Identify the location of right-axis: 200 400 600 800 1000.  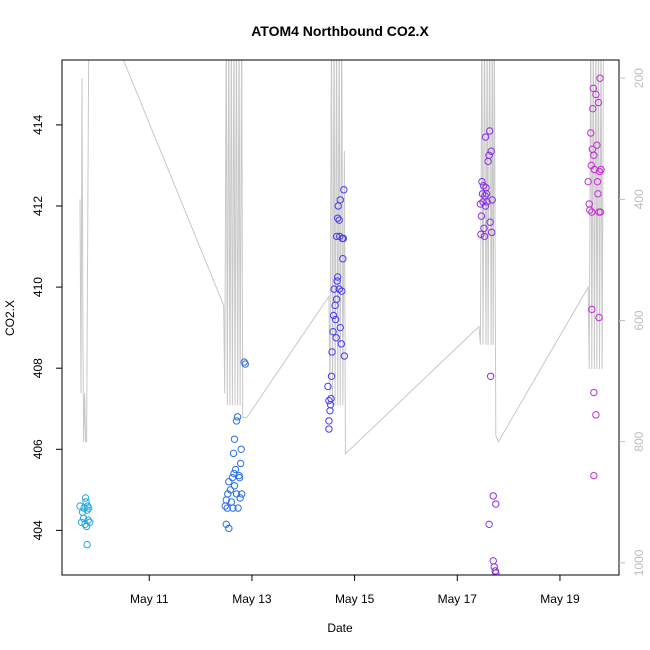
(632, 322).